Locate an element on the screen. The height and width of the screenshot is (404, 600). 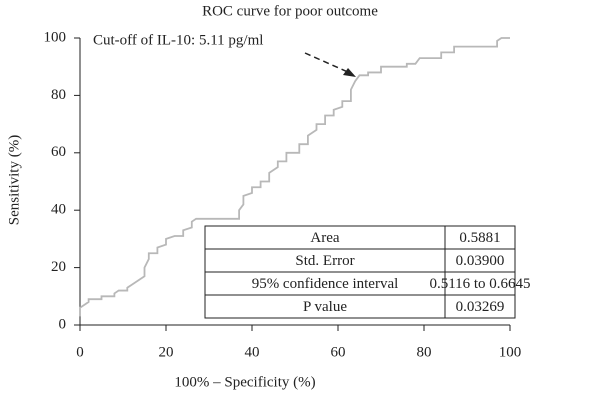
table-cell is located at coordinates (480, 306).